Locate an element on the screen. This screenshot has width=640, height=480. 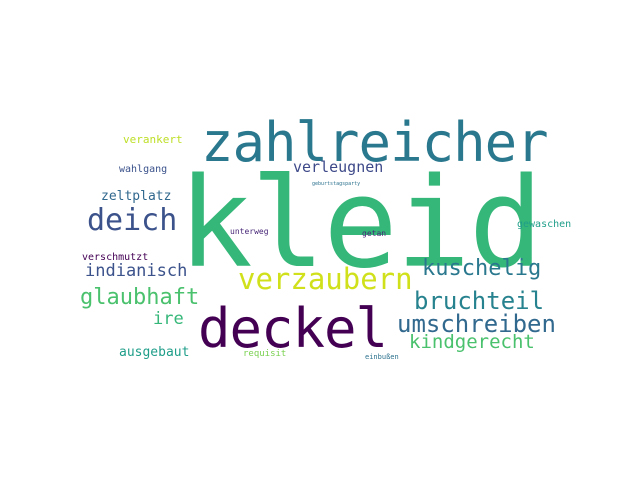
word-gewaschen: gewaschen is located at coordinates (544, 224).